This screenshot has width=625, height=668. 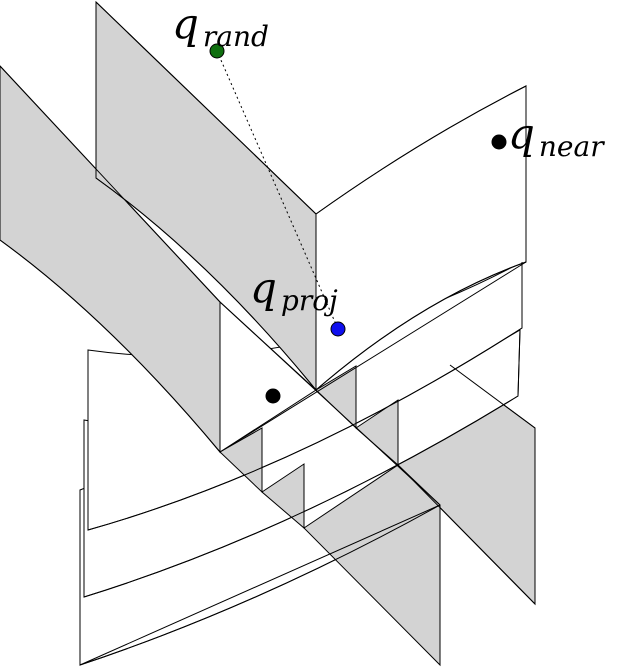 I want to click on q-proj-label: q proj, so click(x=294, y=290).